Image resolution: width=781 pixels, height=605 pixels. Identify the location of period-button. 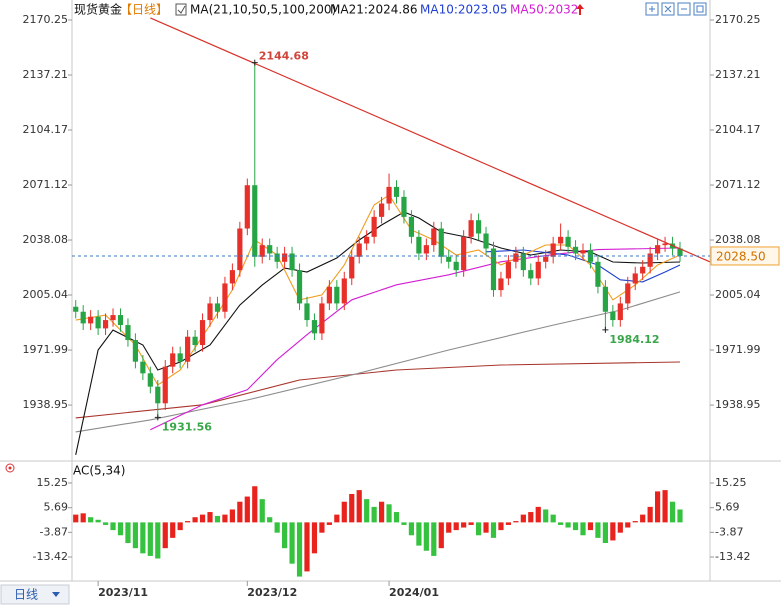
(35, 594).